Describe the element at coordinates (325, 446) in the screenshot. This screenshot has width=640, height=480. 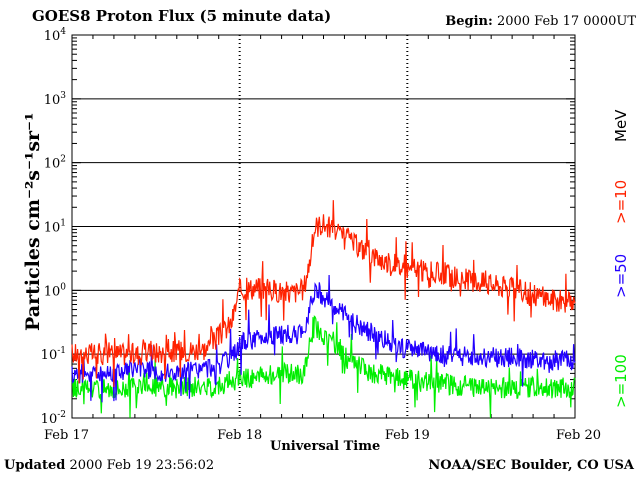
I see `x-axis-label: Universal Time` at that location.